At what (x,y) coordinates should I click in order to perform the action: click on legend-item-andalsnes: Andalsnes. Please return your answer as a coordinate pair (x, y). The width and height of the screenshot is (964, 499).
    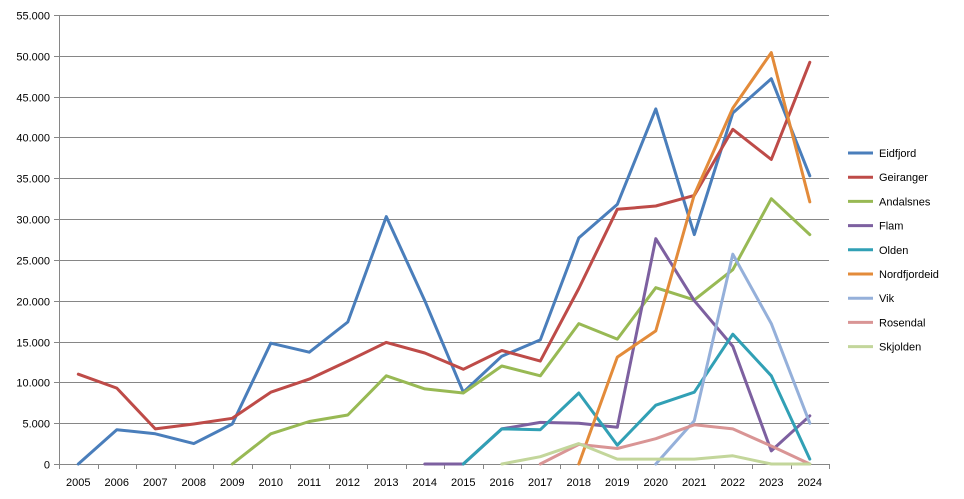
    Looking at the image, I should click on (889, 202).